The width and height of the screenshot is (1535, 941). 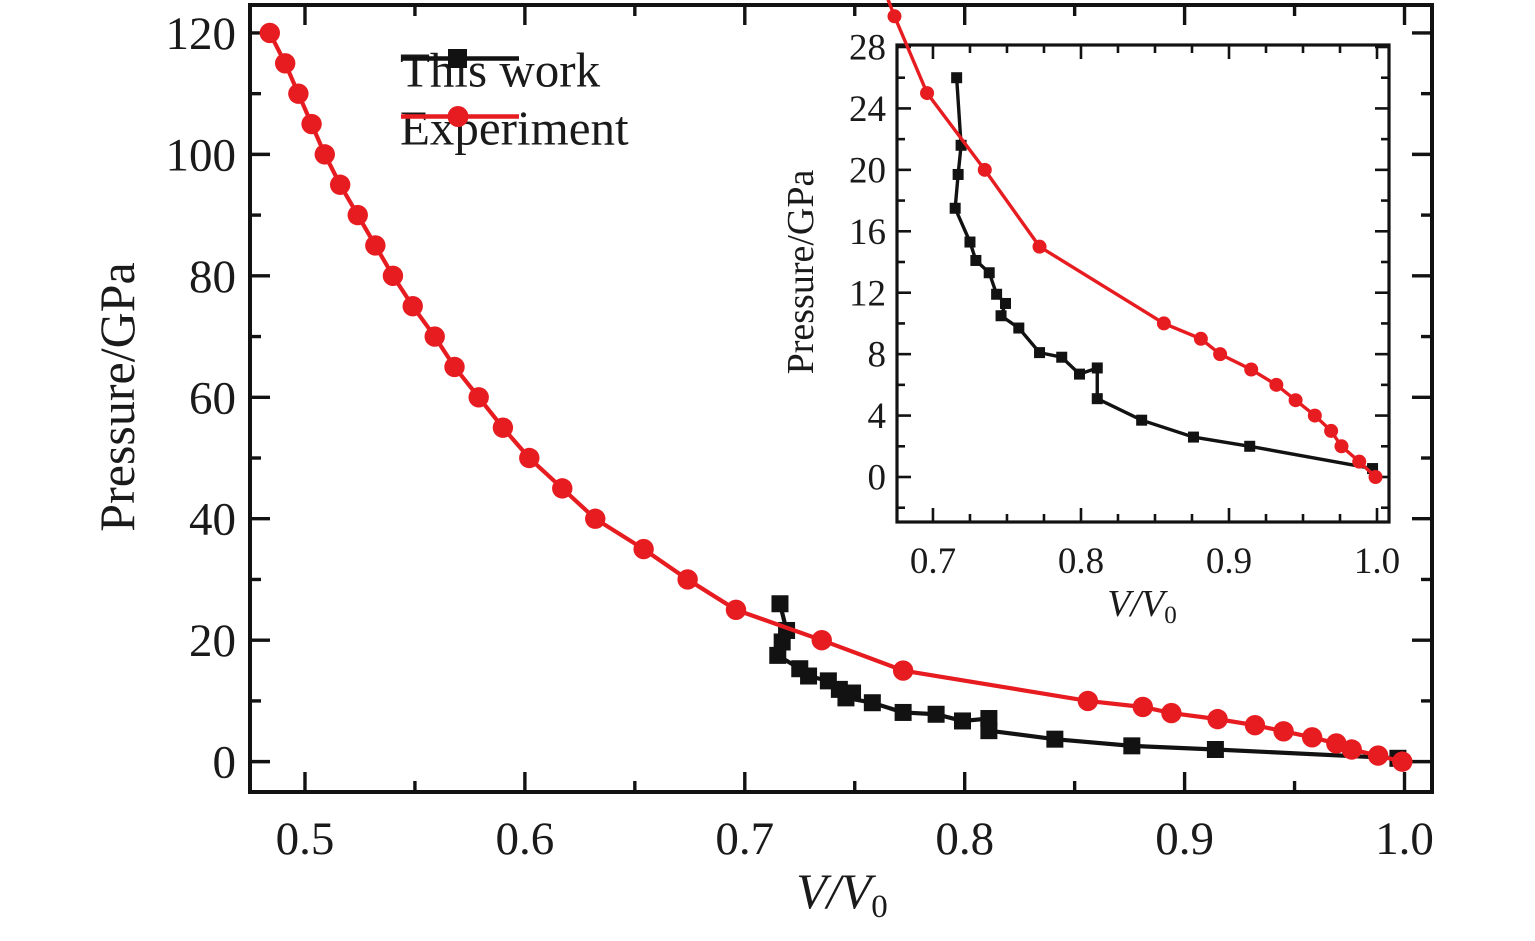 I want to click on inset-y-tick-label: 16, so click(x=867, y=232).